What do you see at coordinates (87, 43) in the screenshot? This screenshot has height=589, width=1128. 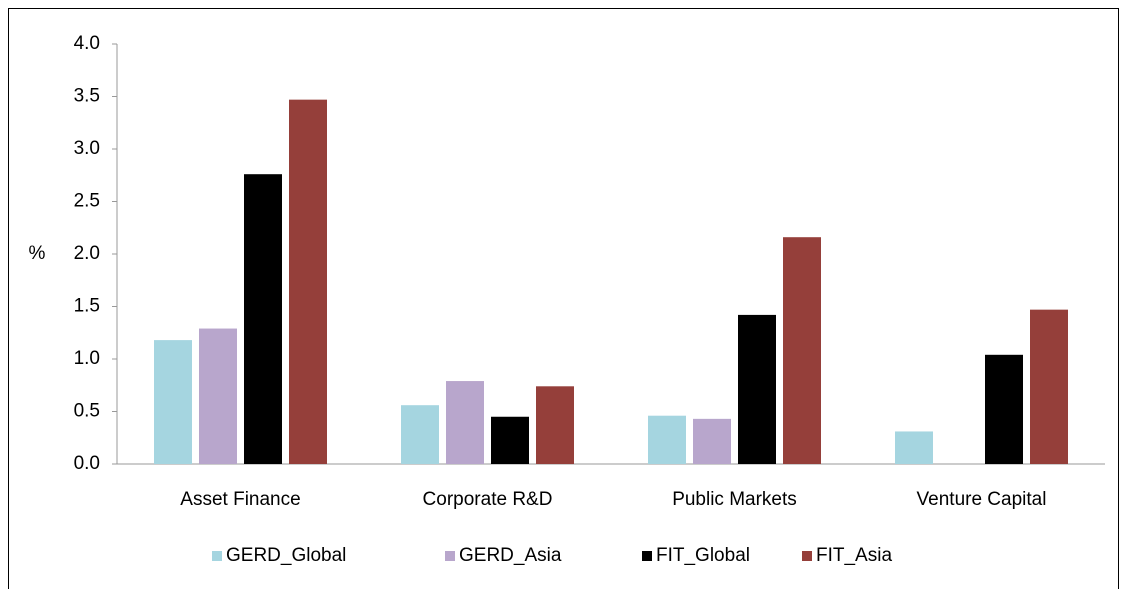 I see `y-tick-label: 4.0` at bounding box center [87, 43].